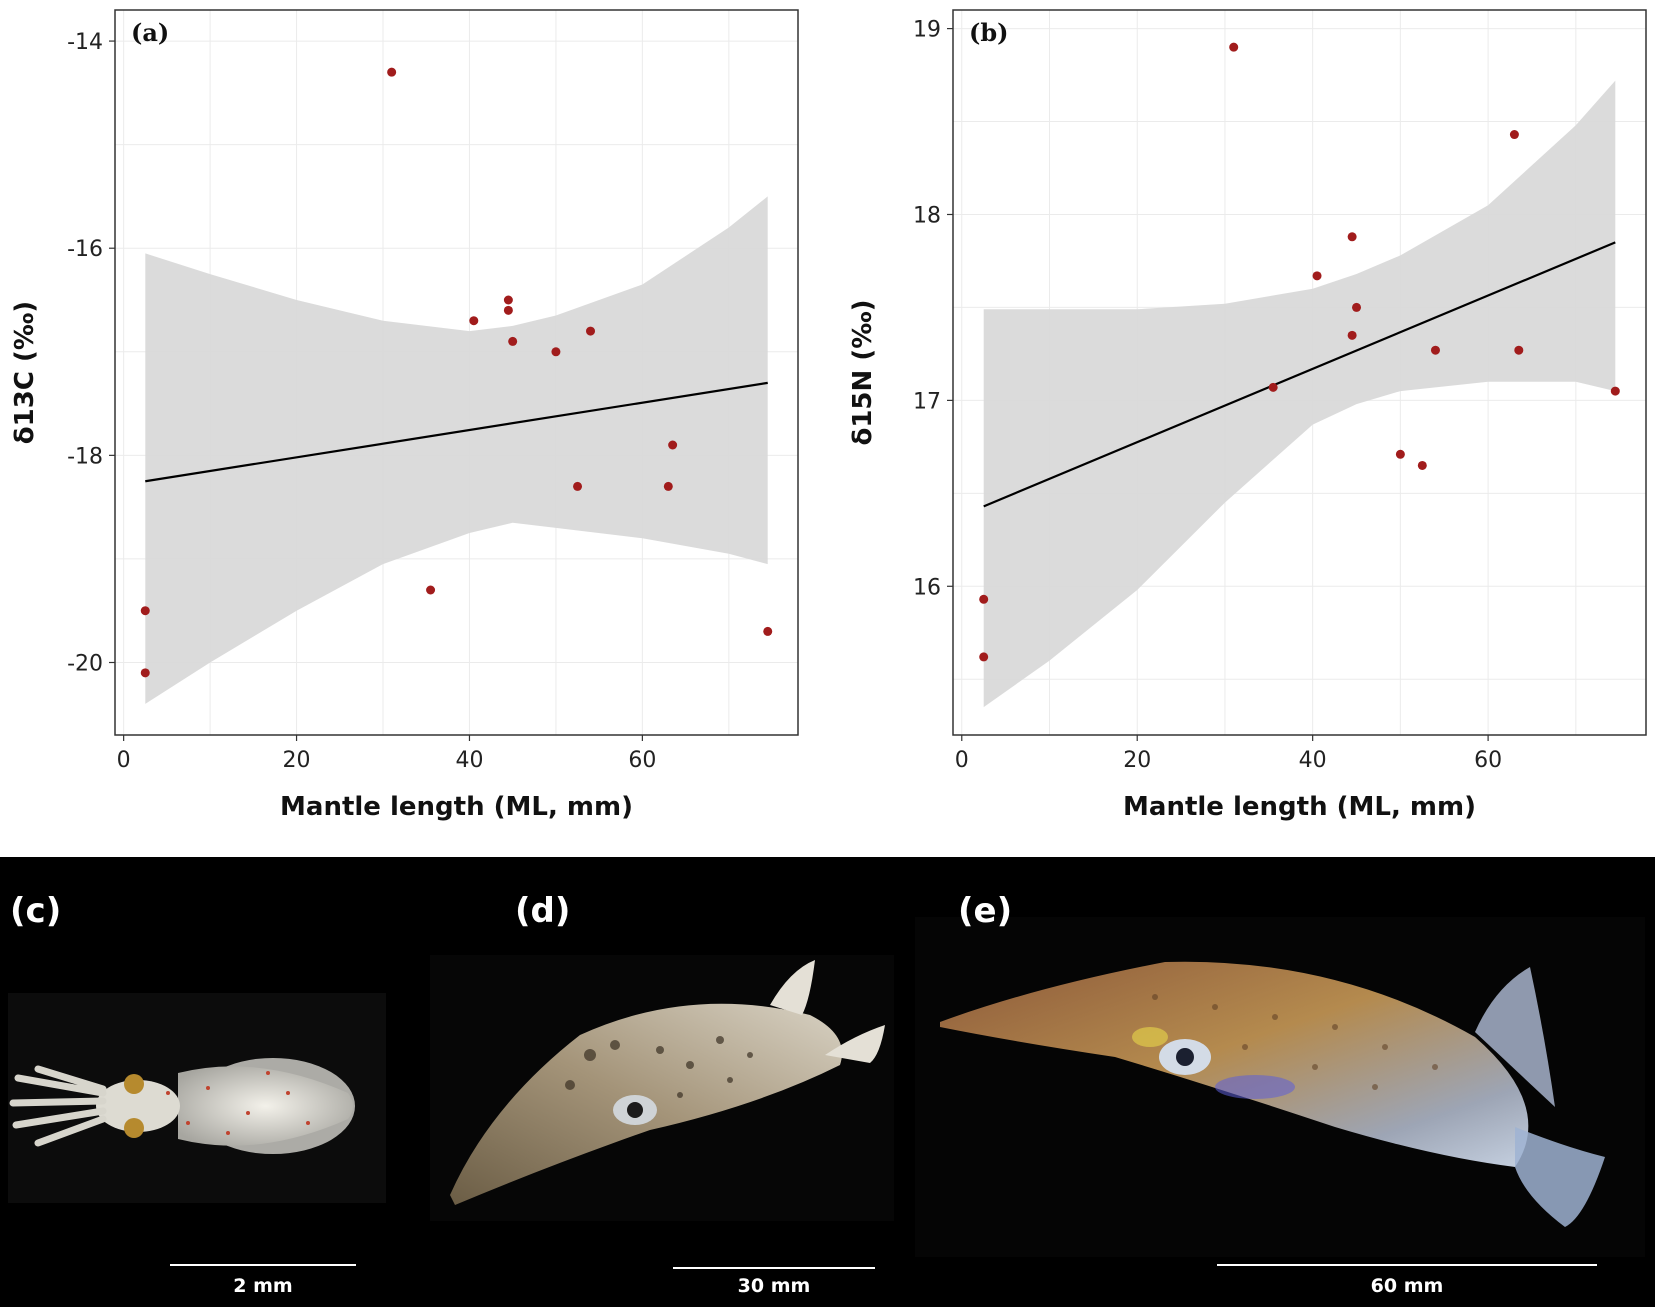 The height and width of the screenshot is (1307, 1655). I want to click on photo-e-label: (e), so click(985, 911).